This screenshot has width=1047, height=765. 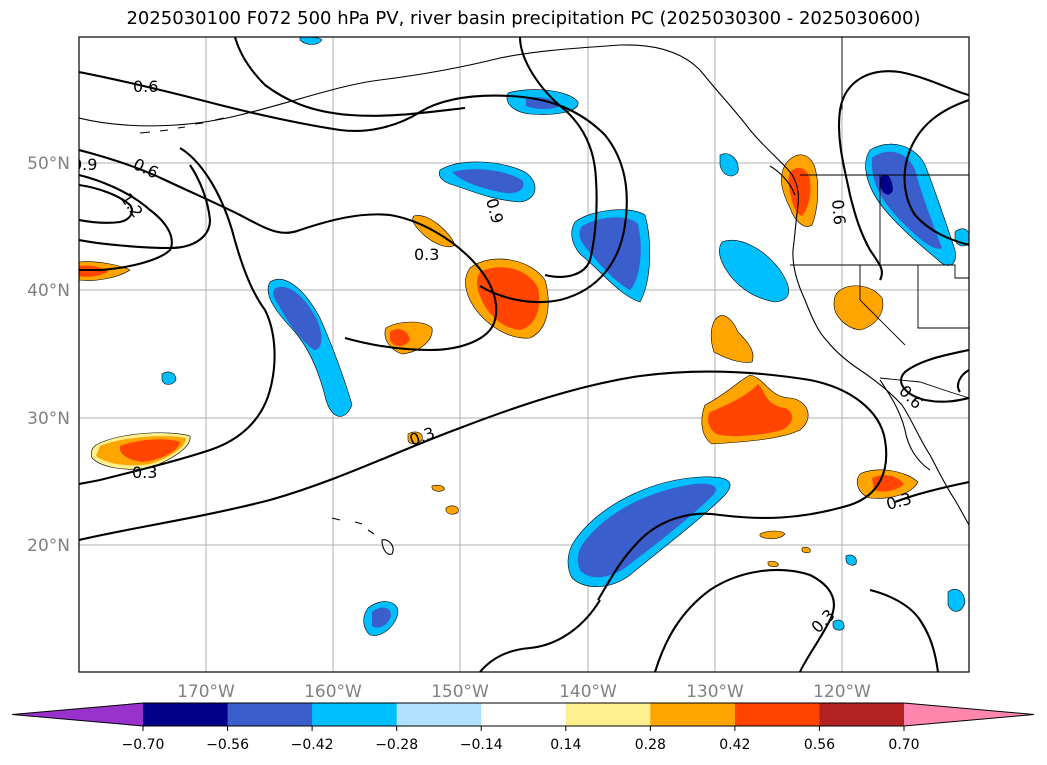 I want to click on colorbar-tick-label: 0.28, so click(x=650, y=745).